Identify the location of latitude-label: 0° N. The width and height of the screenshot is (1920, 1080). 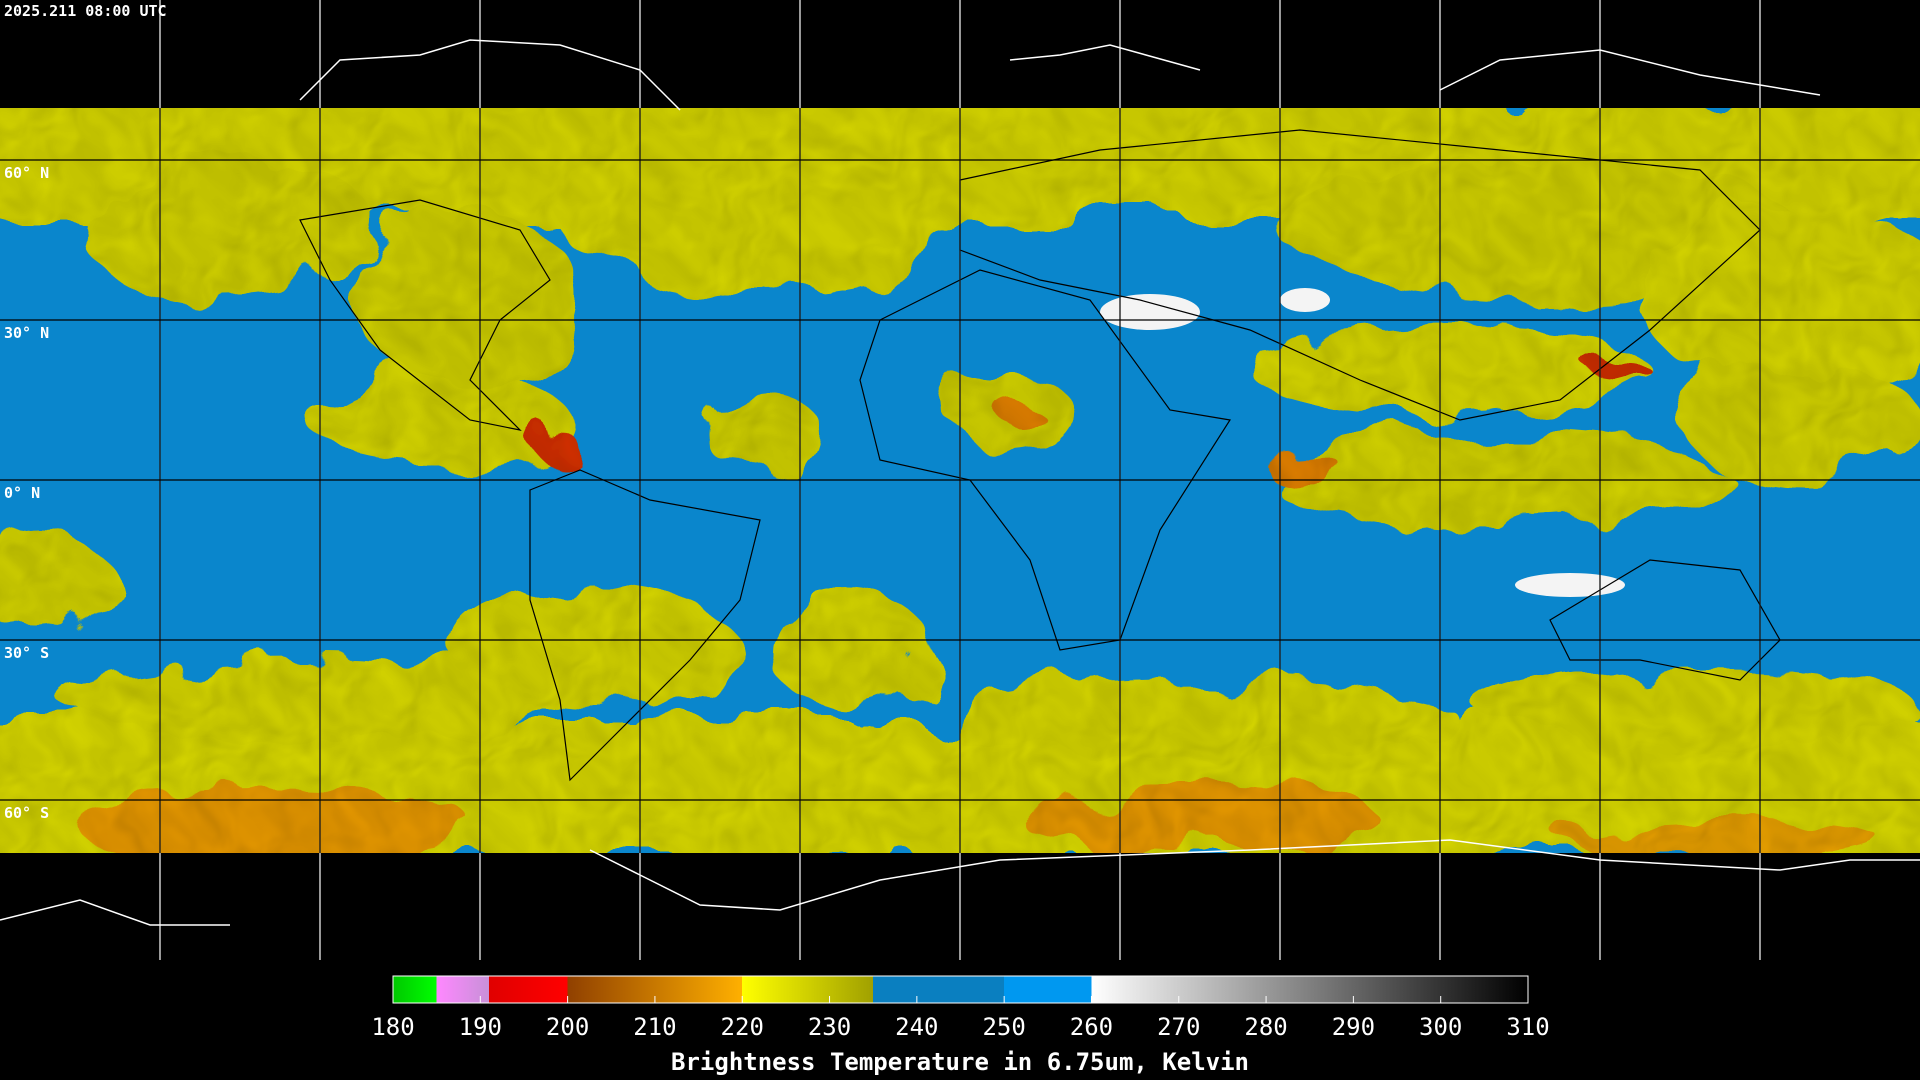
(22, 493).